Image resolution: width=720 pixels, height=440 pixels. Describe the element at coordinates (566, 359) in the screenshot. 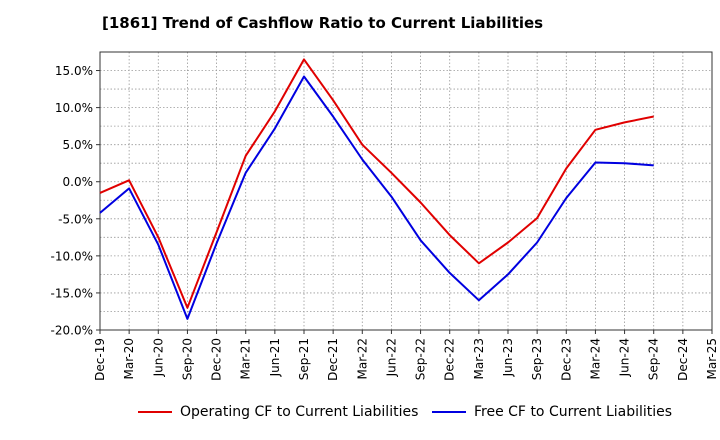

I see `x-tick-label: Dec-23` at that location.